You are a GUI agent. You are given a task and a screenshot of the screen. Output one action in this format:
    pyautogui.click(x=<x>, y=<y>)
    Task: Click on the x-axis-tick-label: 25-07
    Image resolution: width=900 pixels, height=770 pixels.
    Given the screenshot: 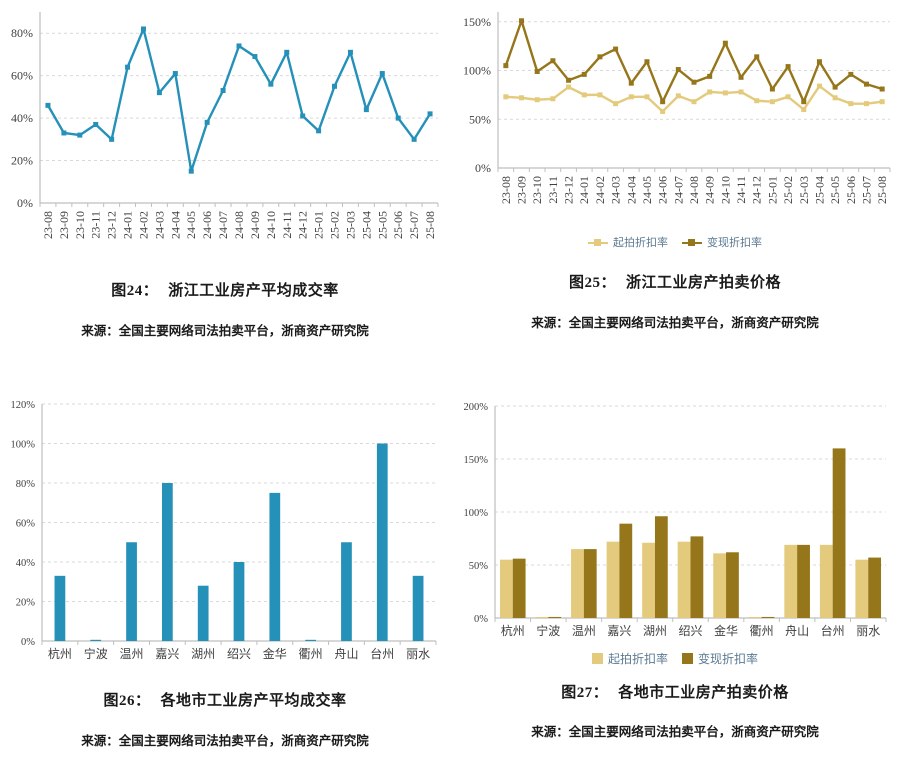 What is the action you would take?
    pyautogui.click(x=866, y=190)
    